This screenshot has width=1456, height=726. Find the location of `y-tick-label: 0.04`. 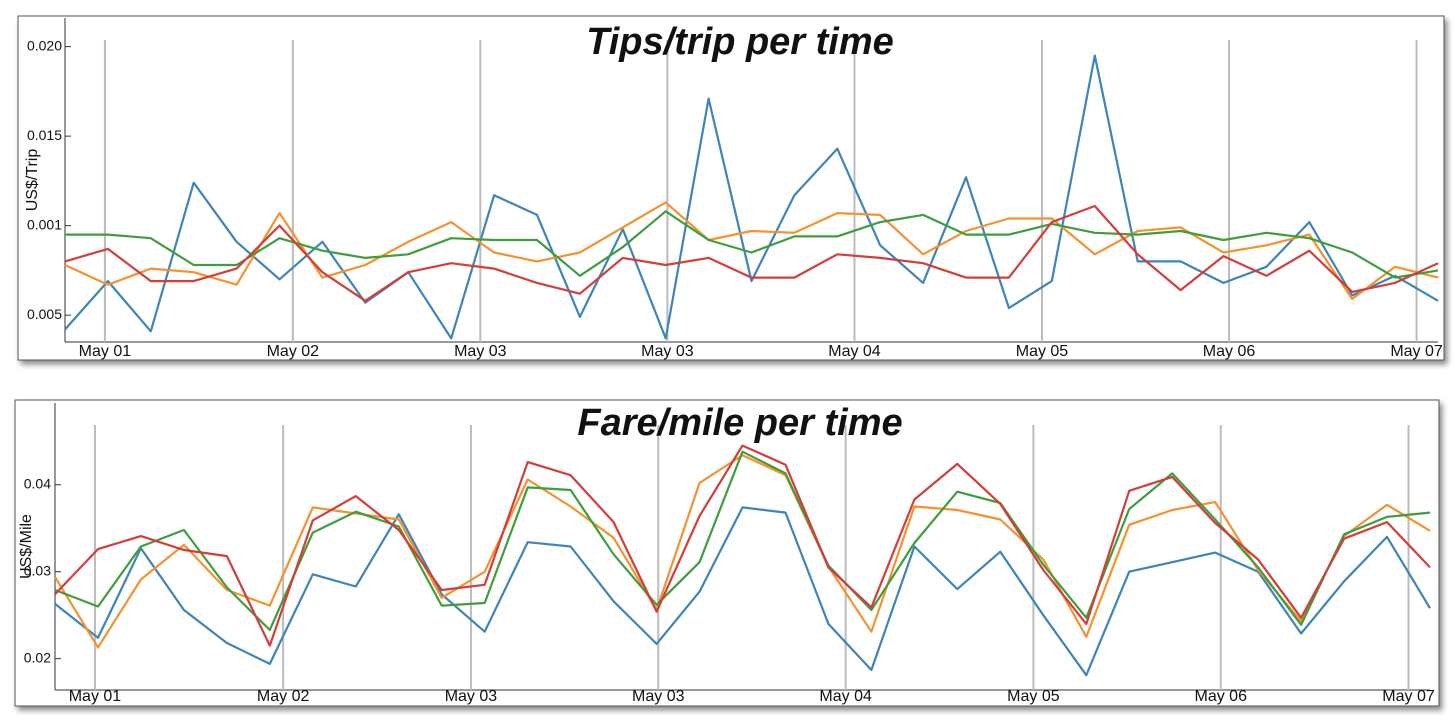

y-tick-label: 0.04 is located at coordinates (37, 483).